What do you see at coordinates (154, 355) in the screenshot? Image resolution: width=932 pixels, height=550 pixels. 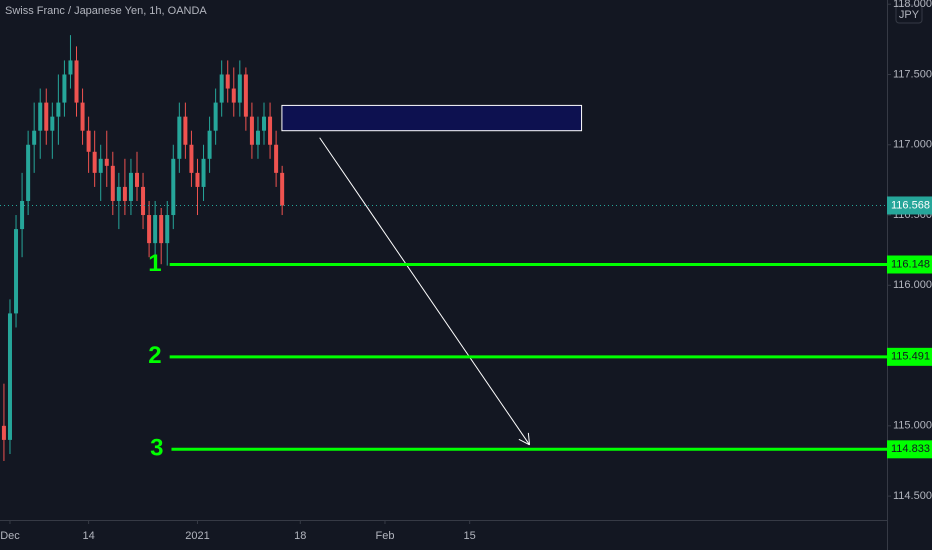 I see `level-name: 2` at bounding box center [154, 355].